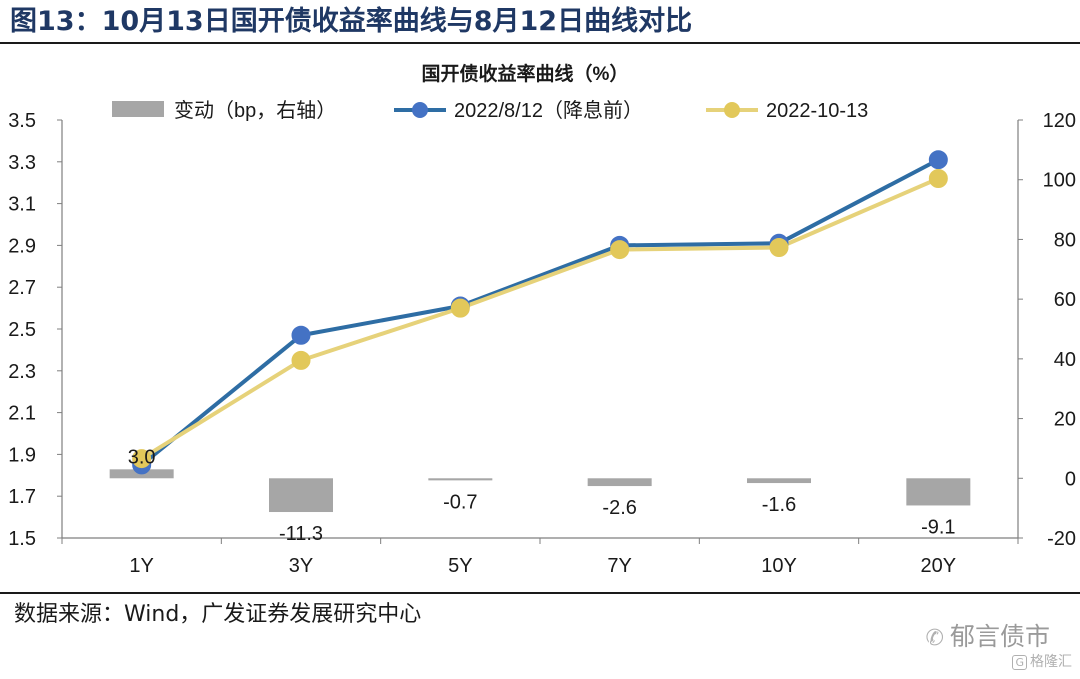 The width and height of the screenshot is (1080, 679). Describe the element at coordinates (934, 638) in the screenshot. I see `wechat-icon: ✆` at that location.